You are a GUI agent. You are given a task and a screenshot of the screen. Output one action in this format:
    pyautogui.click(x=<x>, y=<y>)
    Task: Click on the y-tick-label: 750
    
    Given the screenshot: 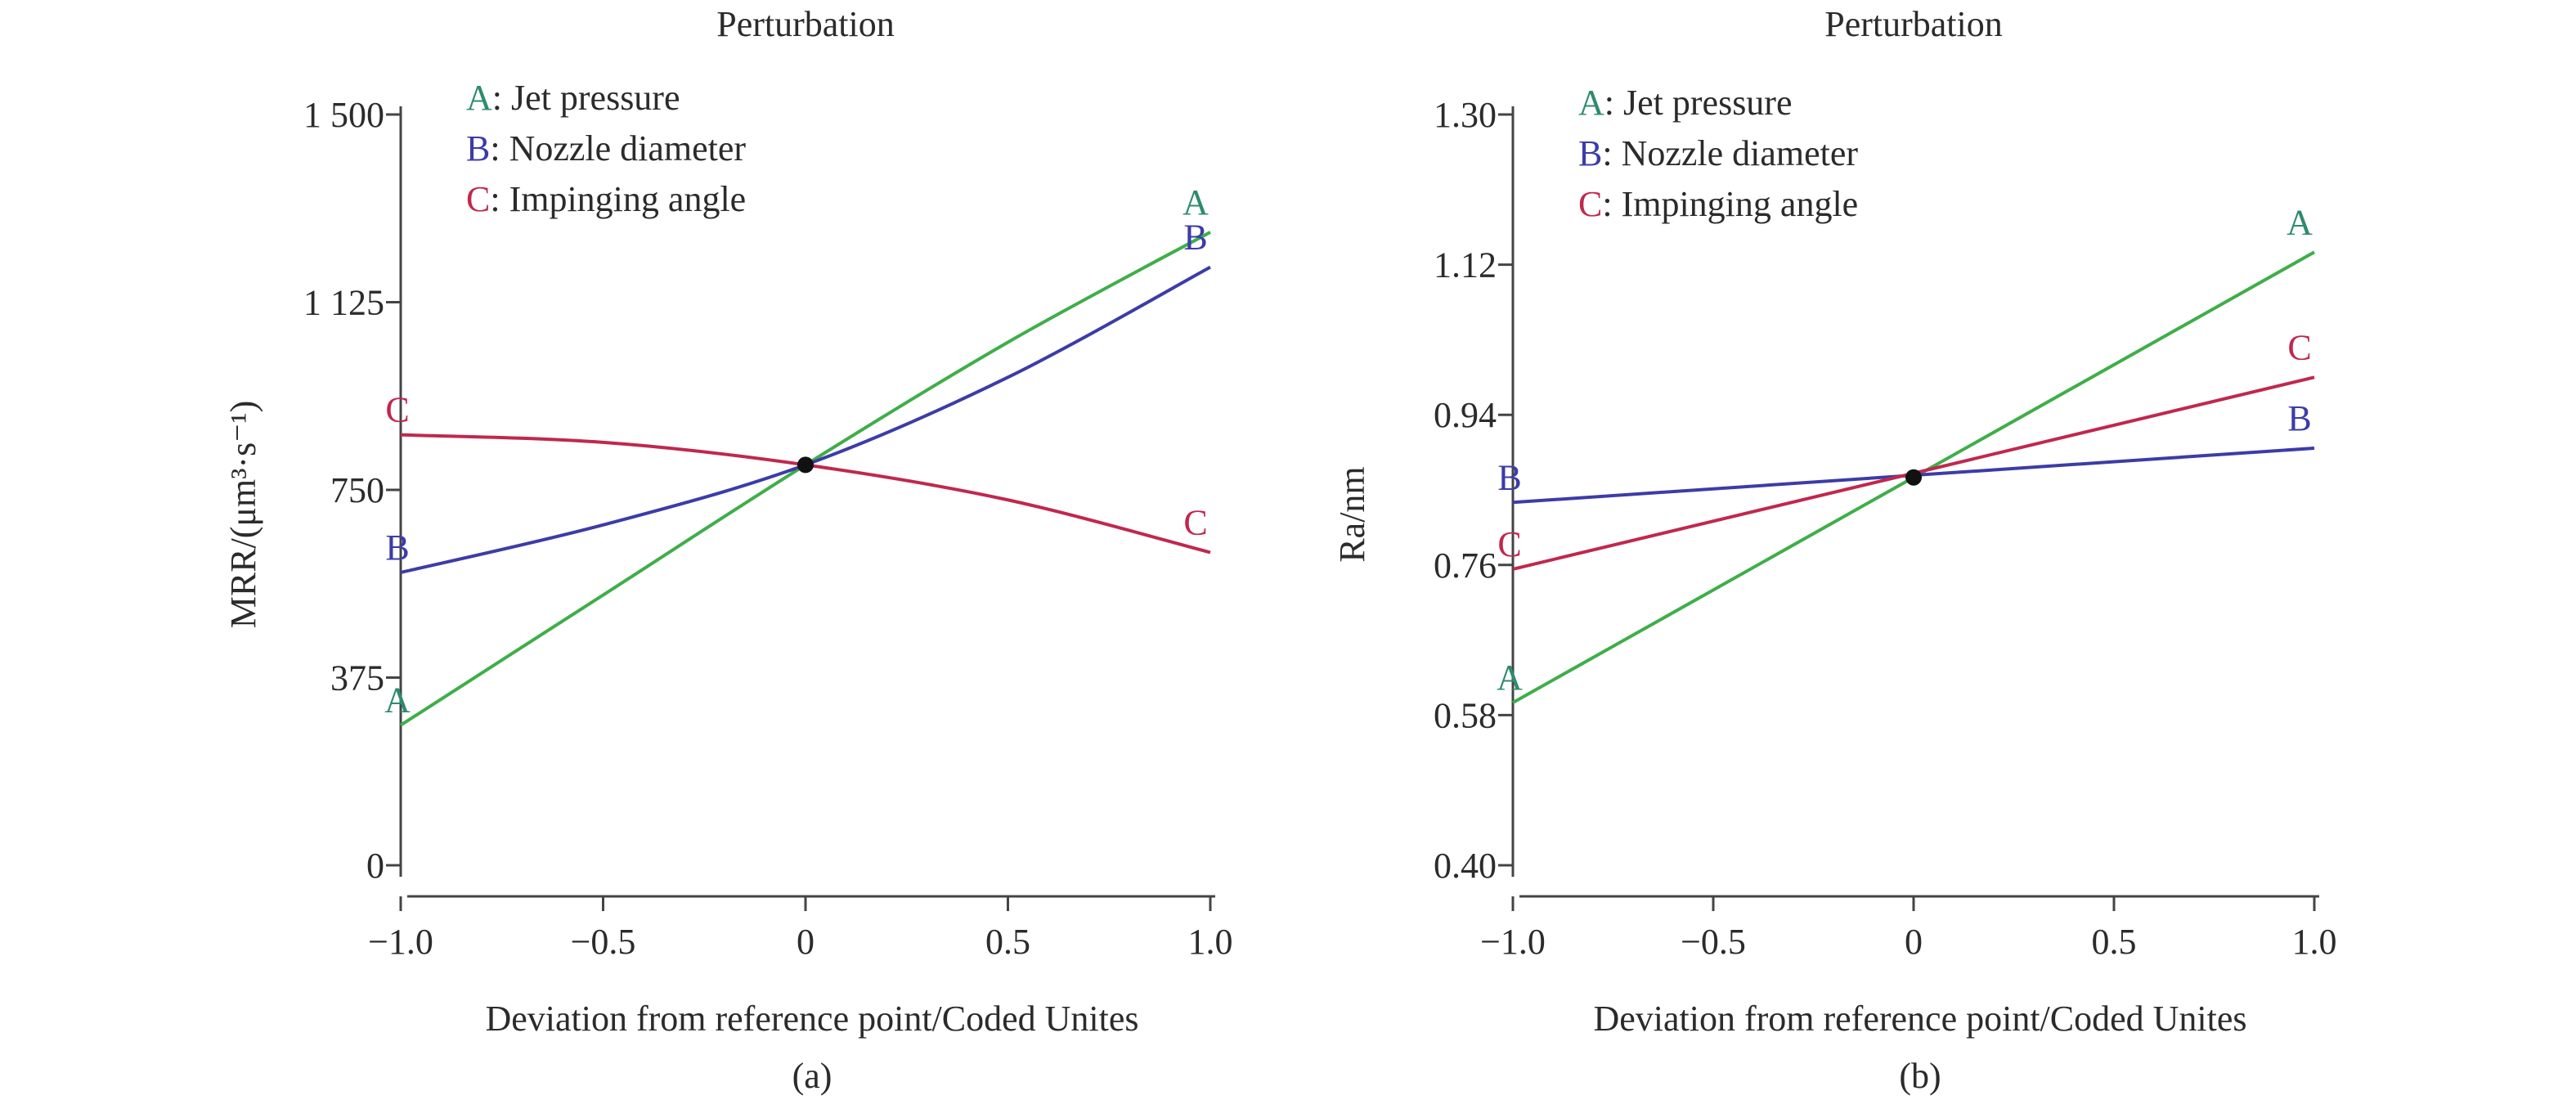 What is the action you would take?
    pyautogui.click(x=357, y=490)
    